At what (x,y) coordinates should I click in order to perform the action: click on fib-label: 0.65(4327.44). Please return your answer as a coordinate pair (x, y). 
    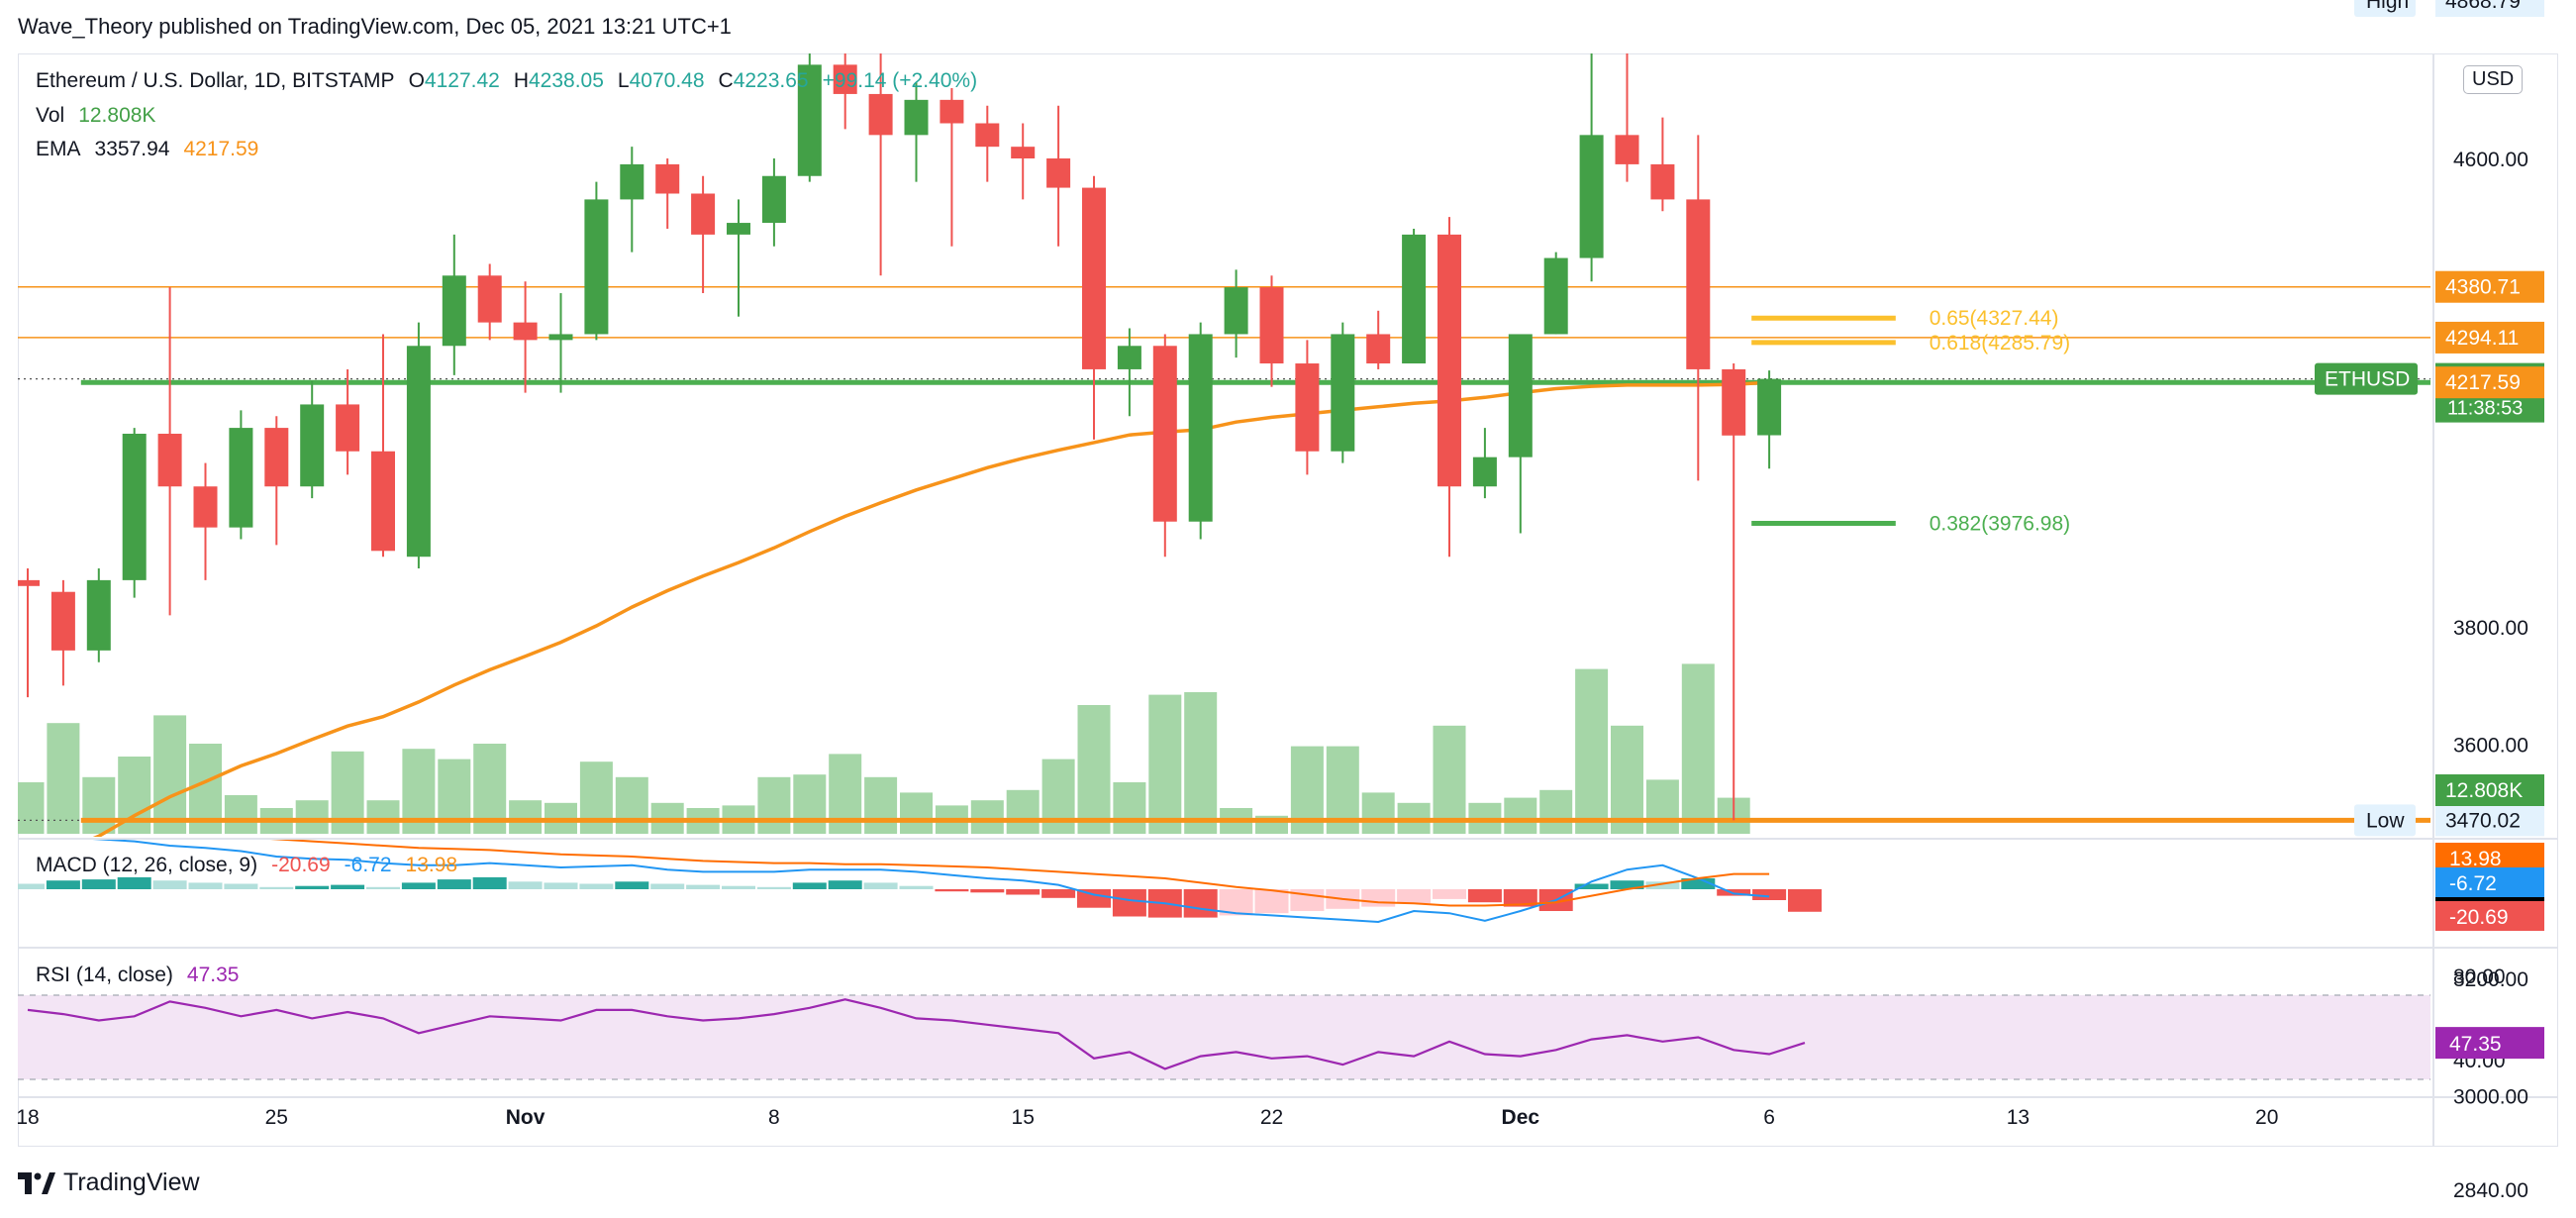
    Looking at the image, I should click on (1995, 318).